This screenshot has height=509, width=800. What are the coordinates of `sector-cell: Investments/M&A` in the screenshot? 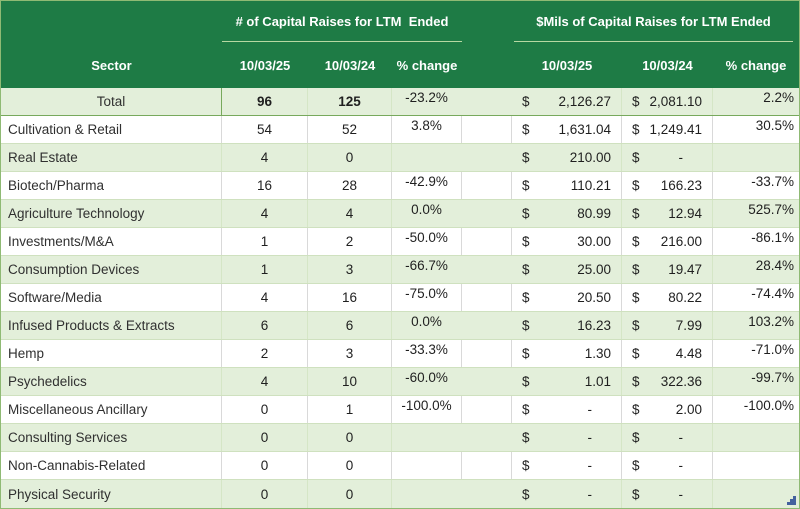 It's located at (111, 241).